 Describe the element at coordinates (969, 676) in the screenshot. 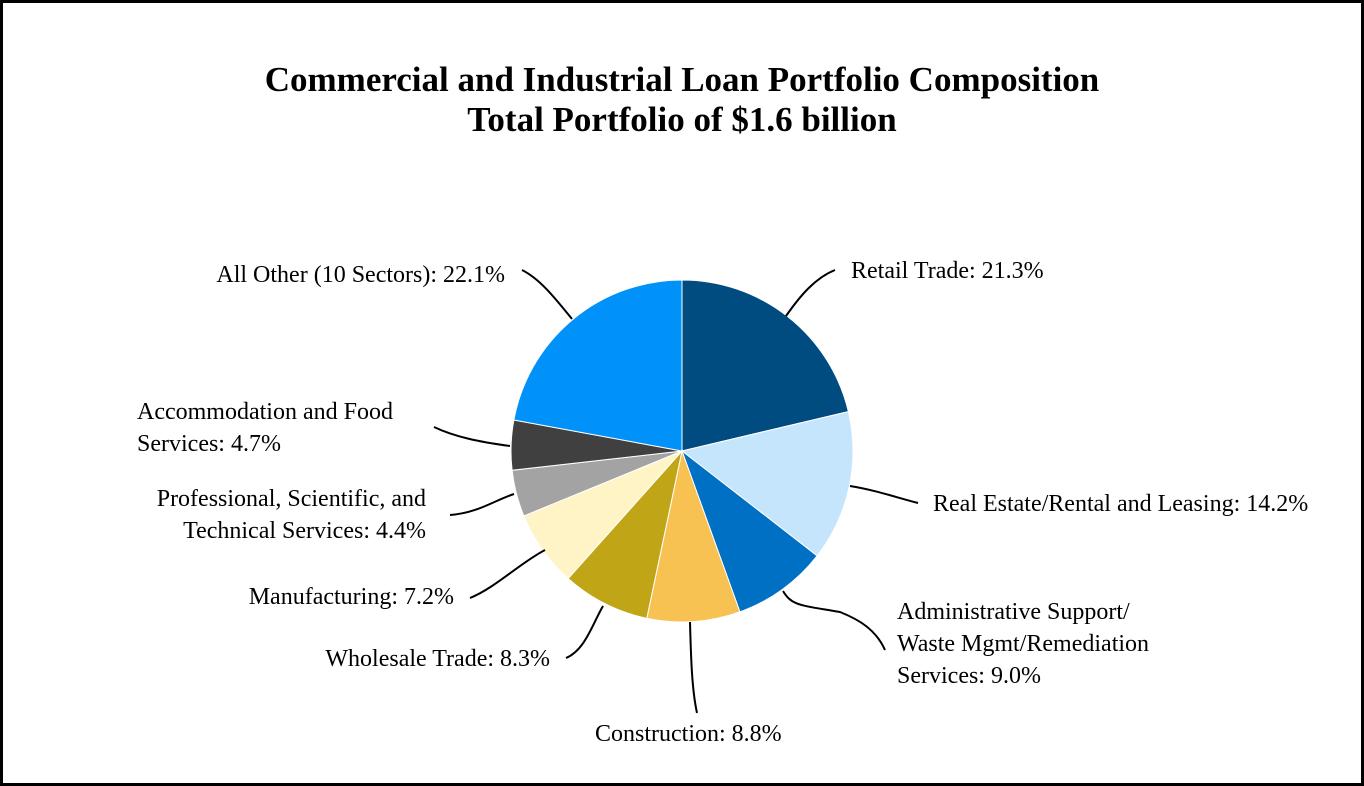

I see `slice-label-line: Services: 9.0%` at that location.